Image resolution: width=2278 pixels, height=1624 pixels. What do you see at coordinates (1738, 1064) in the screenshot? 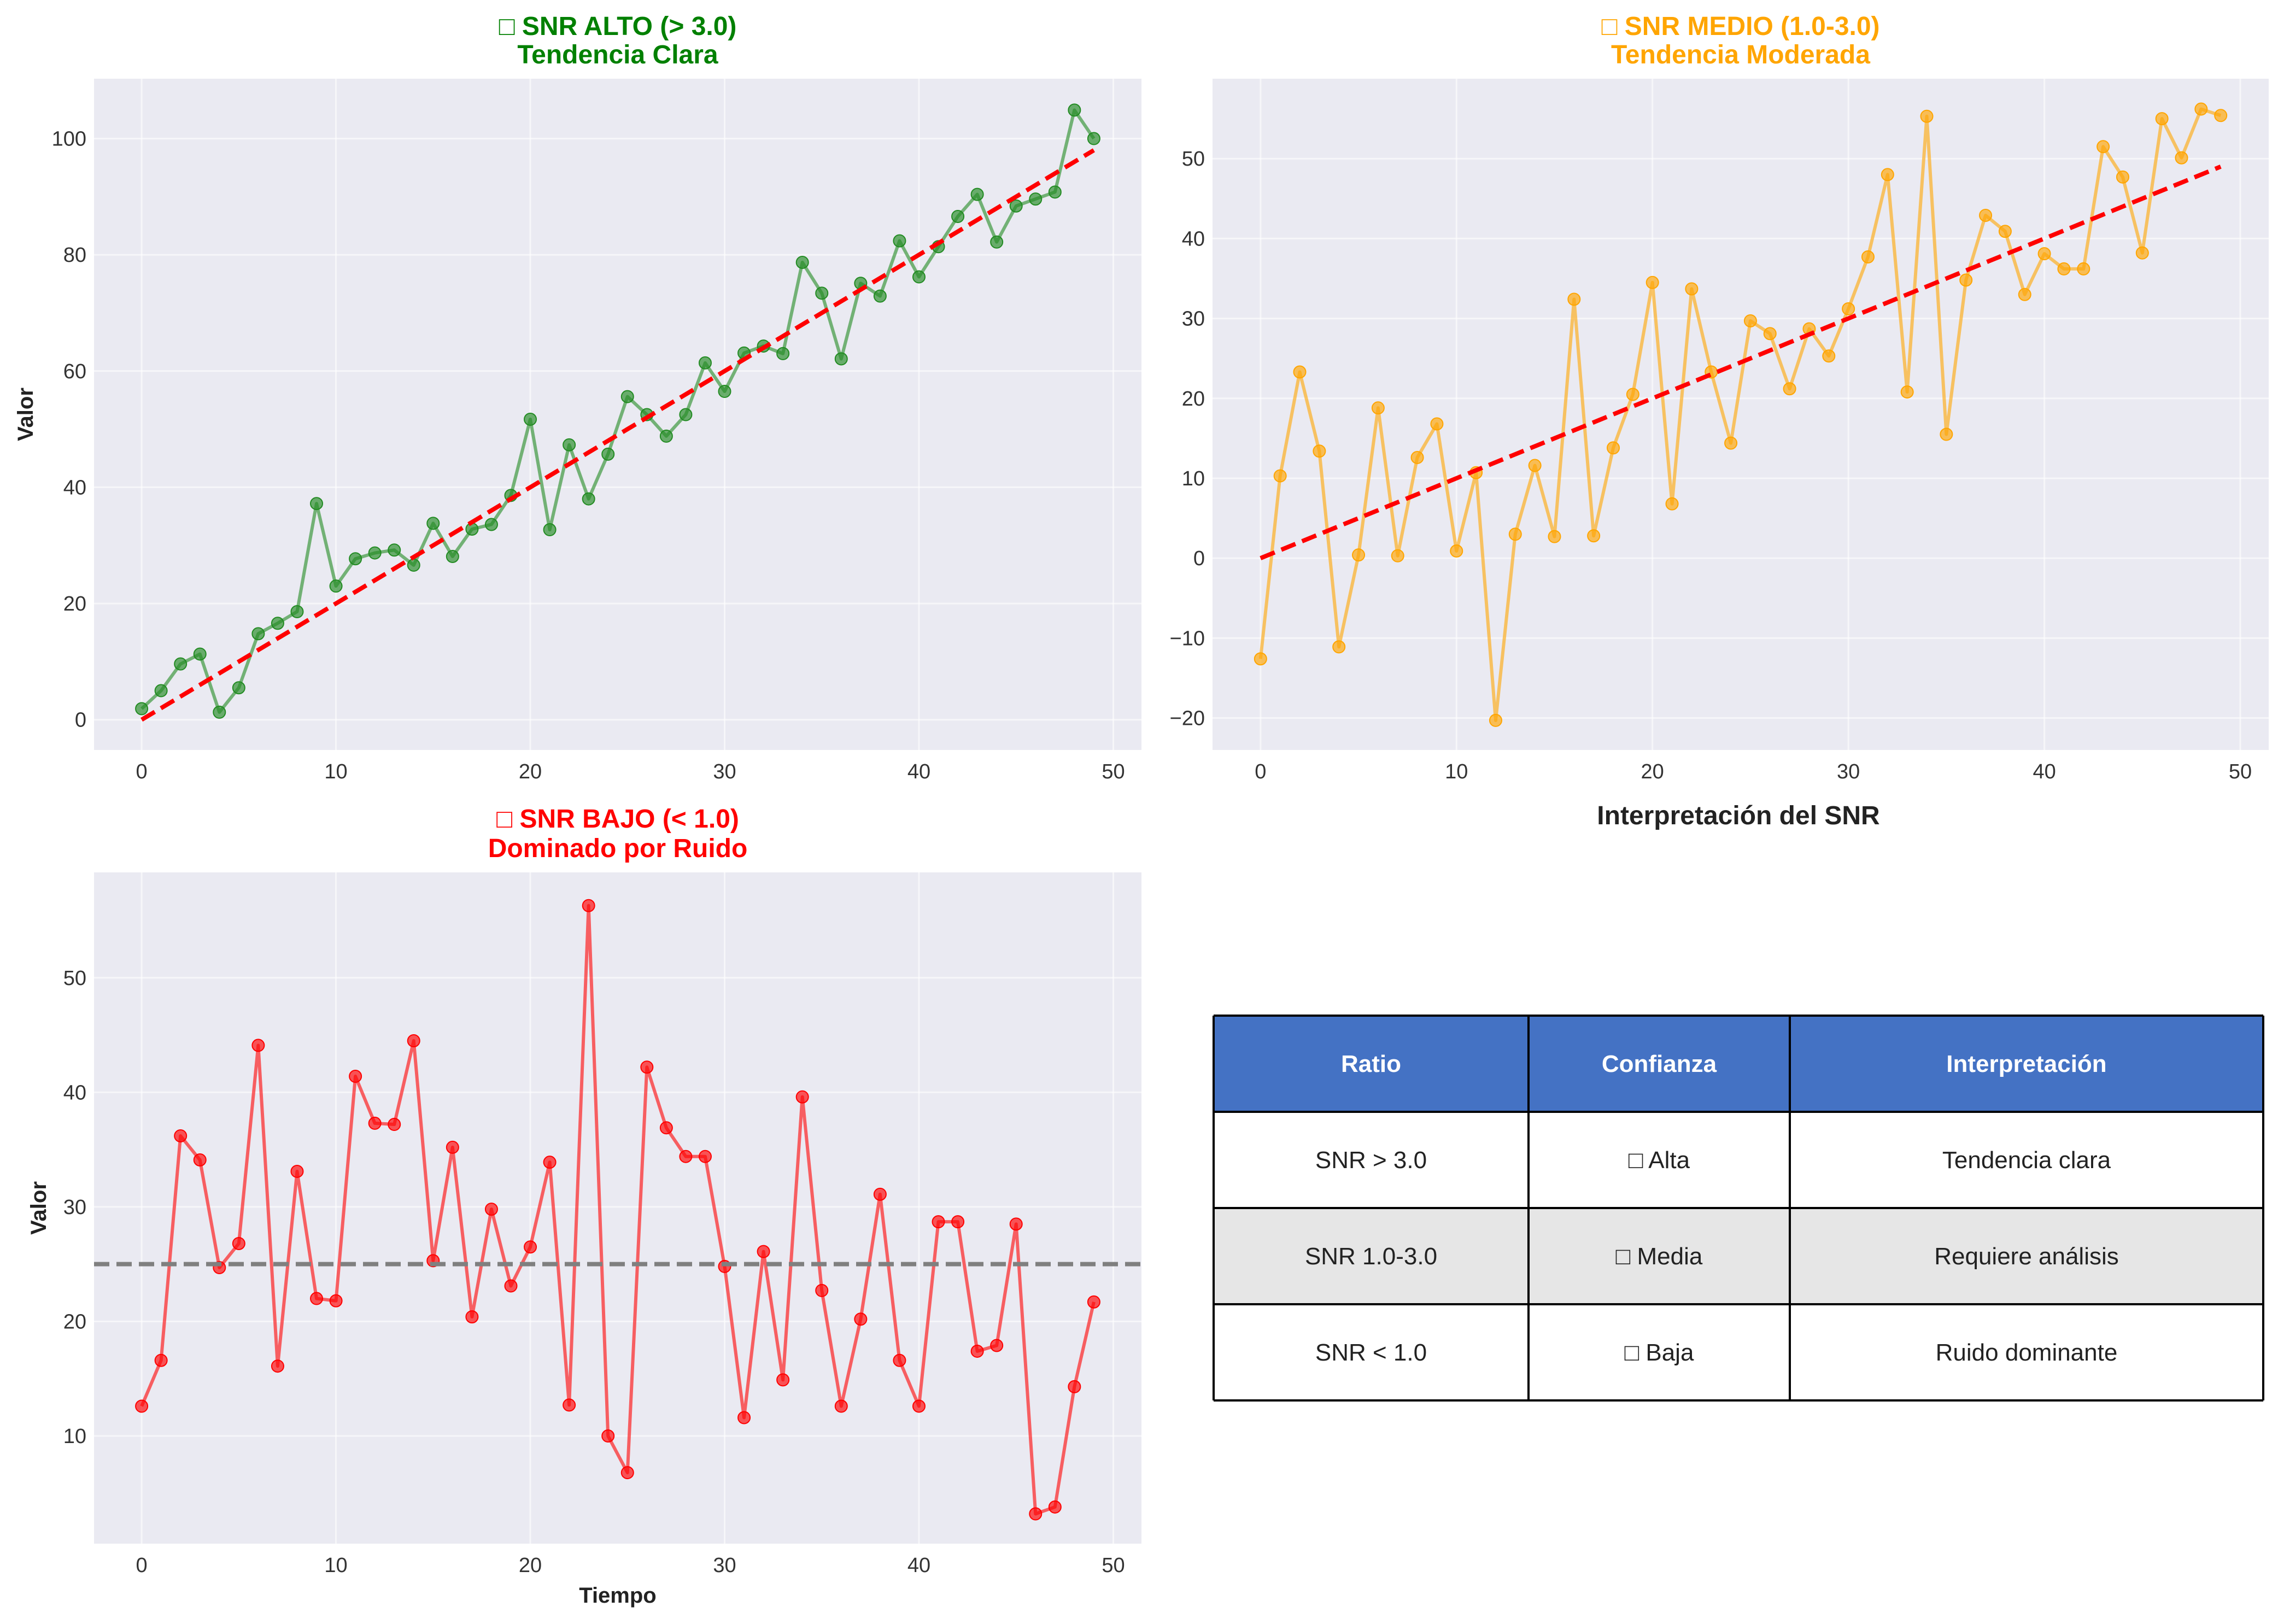
I see `table-header` at bounding box center [1738, 1064].